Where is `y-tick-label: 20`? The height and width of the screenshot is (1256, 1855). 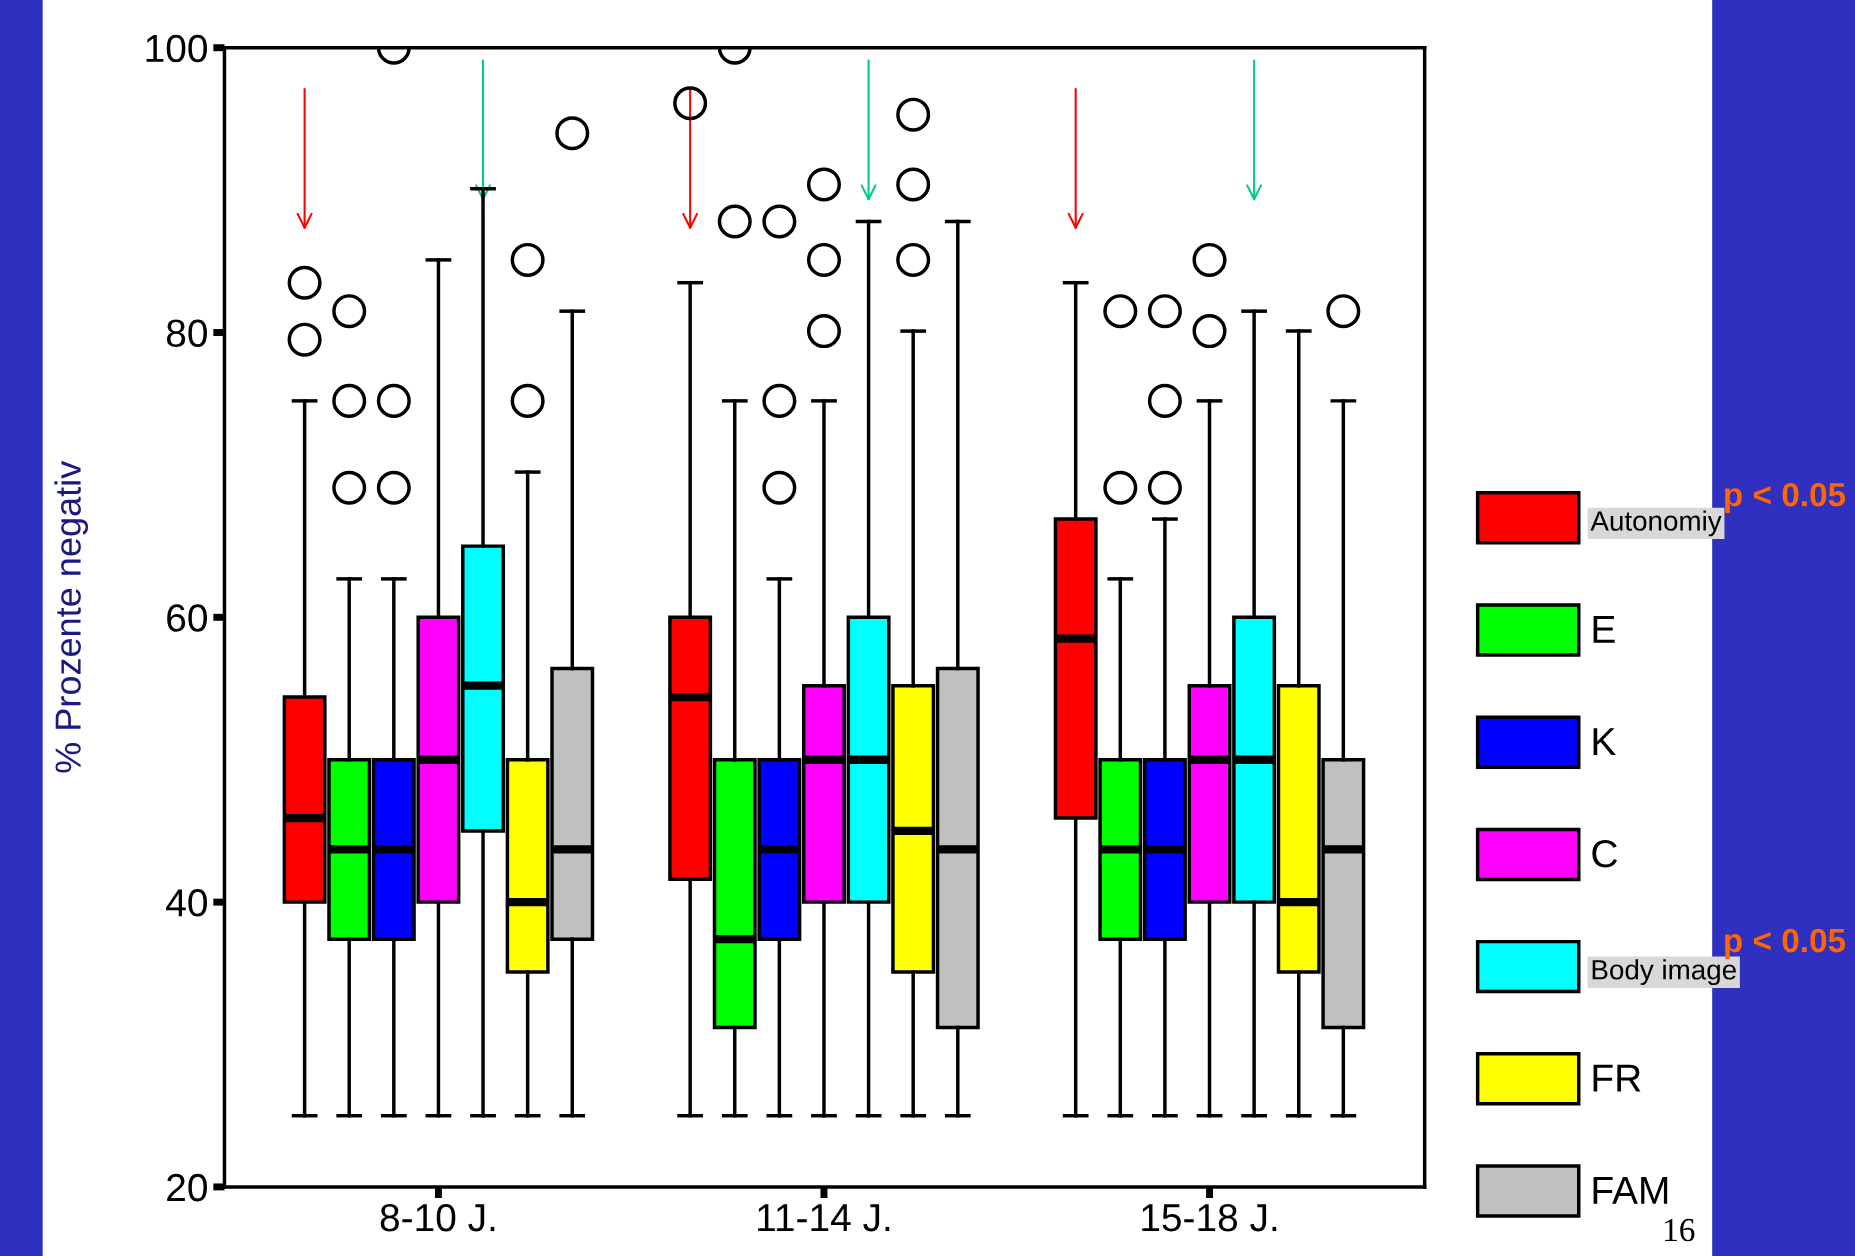 y-tick-label: 20 is located at coordinates (187, 1187).